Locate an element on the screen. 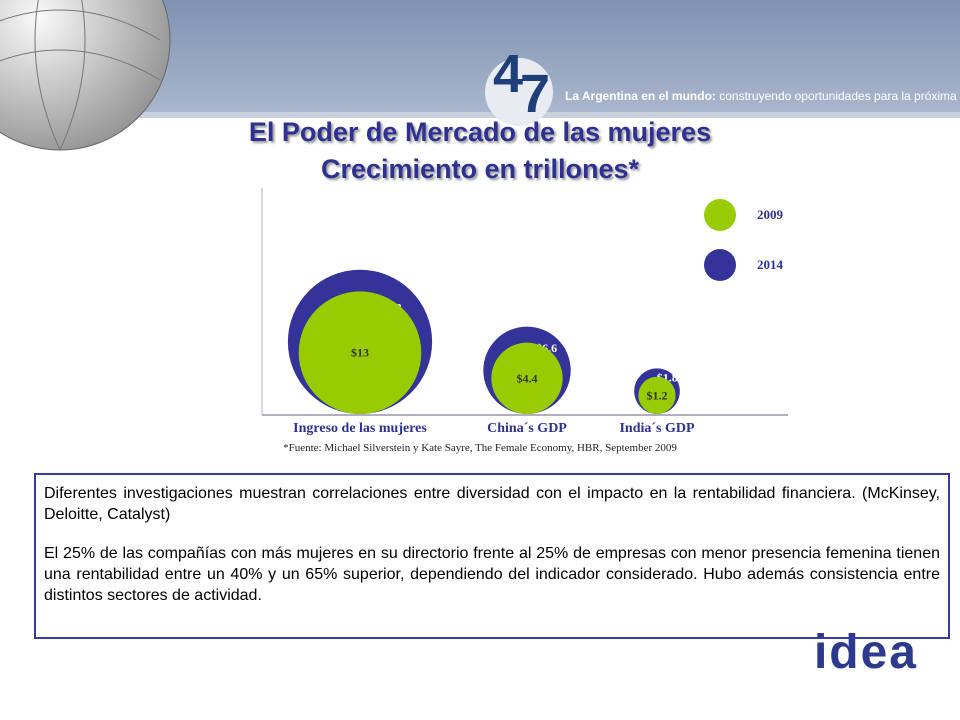 This screenshot has height=720, width=960. chart-subtitle: Crecimiento en trillones* is located at coordinates (480, 169).